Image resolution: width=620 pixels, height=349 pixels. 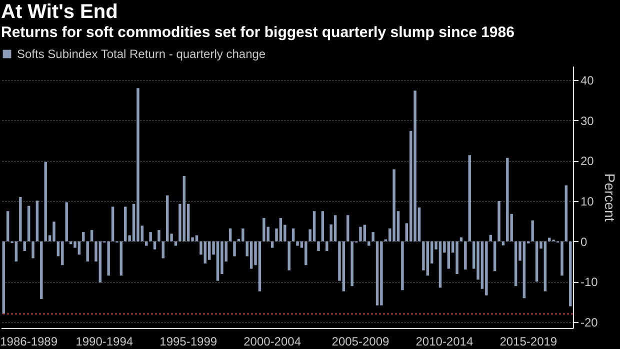 I want to click on x-tick-label: 2010-2014, so click(x=445, y=341).